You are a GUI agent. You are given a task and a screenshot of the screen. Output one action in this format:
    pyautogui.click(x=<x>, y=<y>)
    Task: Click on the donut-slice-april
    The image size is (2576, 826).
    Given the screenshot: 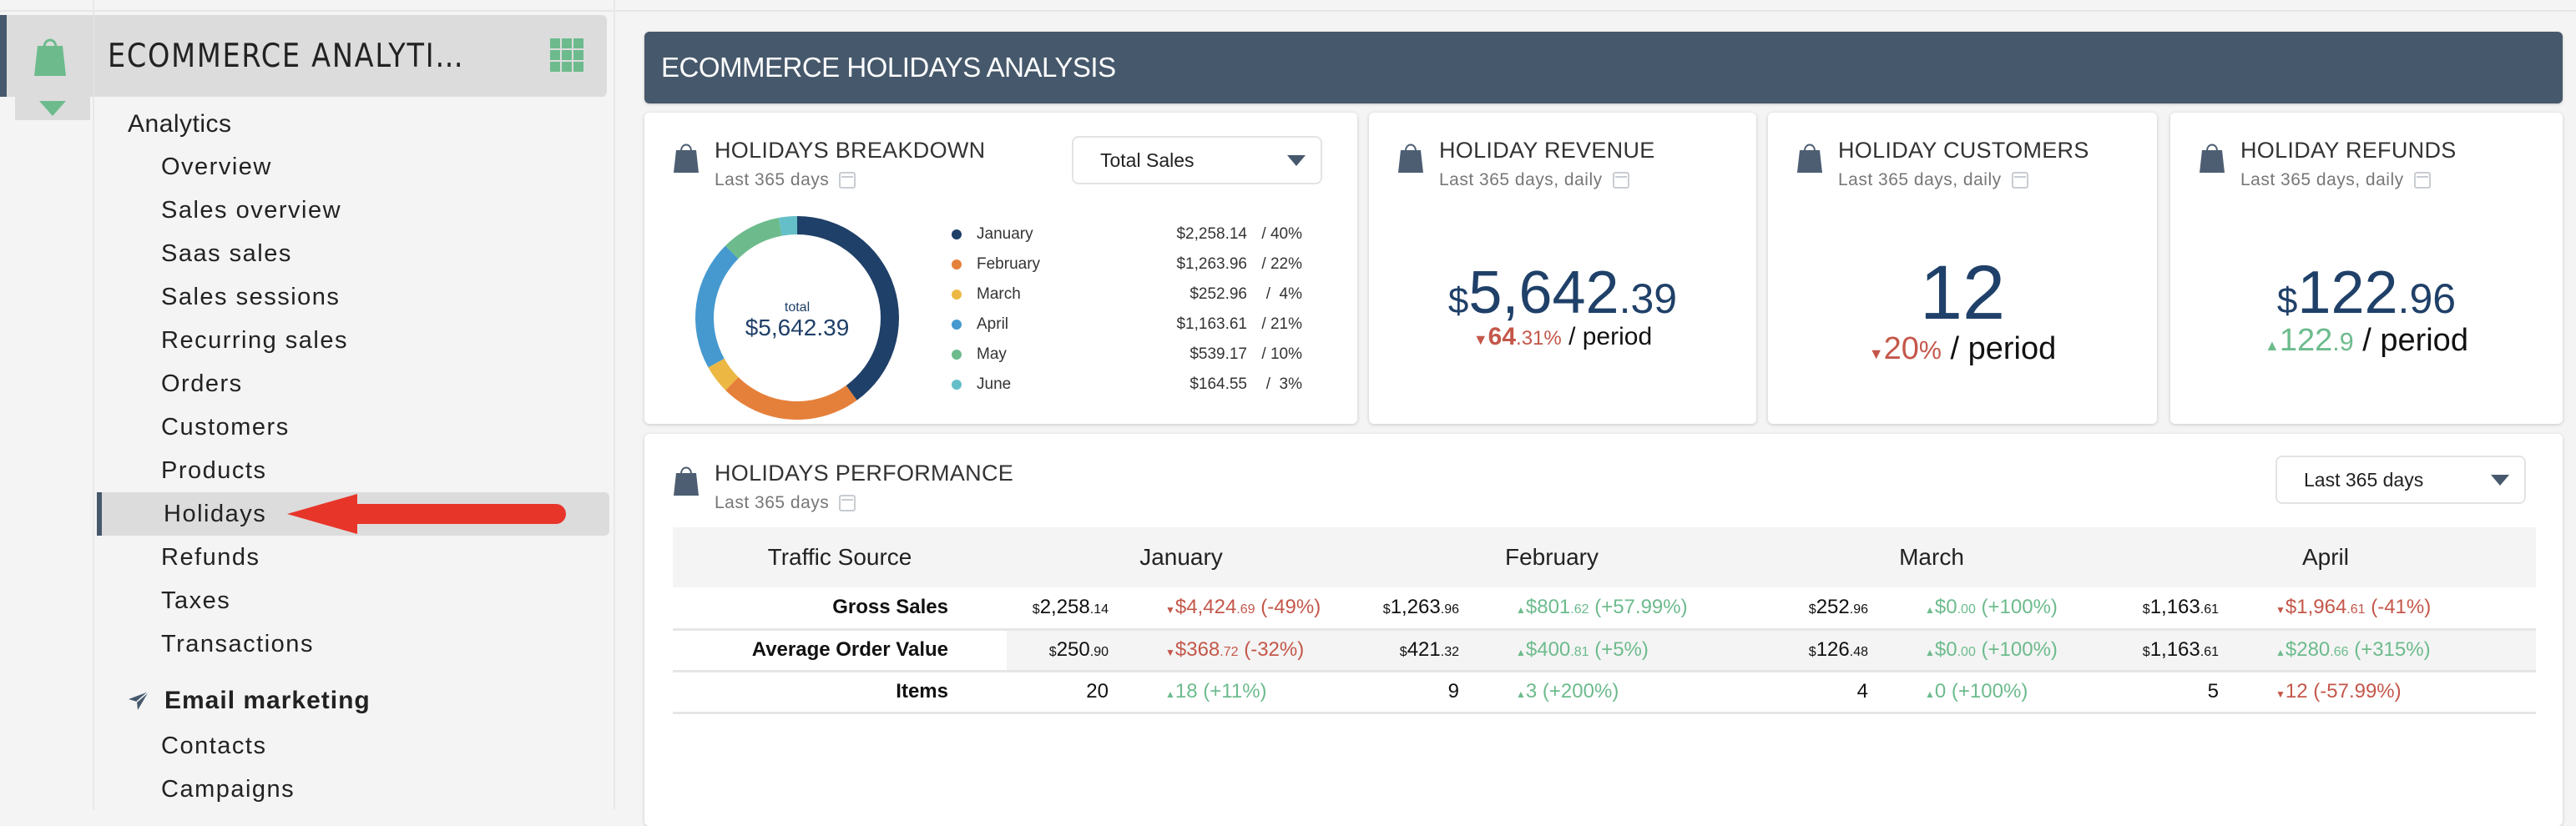 What is the action you would take?
    pyautogui.click(x=717, y=307)
    